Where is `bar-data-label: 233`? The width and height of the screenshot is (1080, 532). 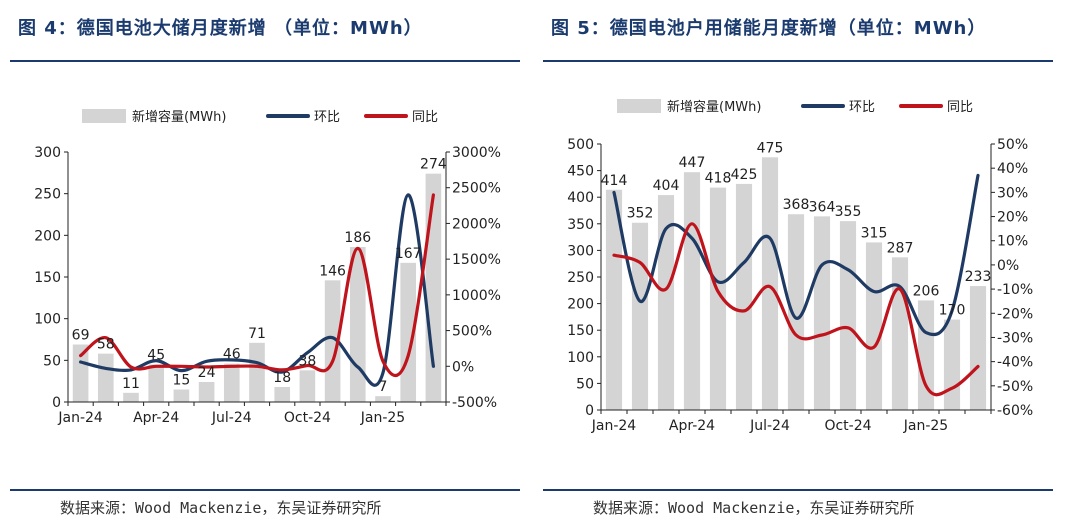
bar-data-label: 233 is located at coordinates (978, 277).